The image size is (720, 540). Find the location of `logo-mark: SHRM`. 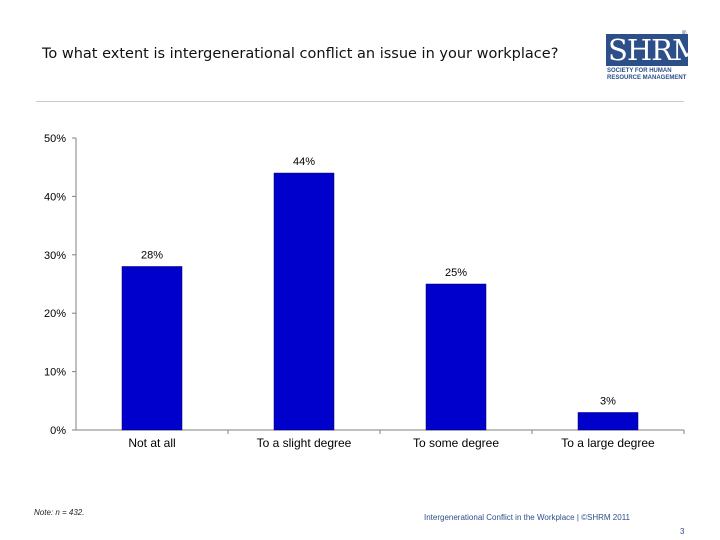

logo-mark: SHRM is located at coordinates (654, 50).